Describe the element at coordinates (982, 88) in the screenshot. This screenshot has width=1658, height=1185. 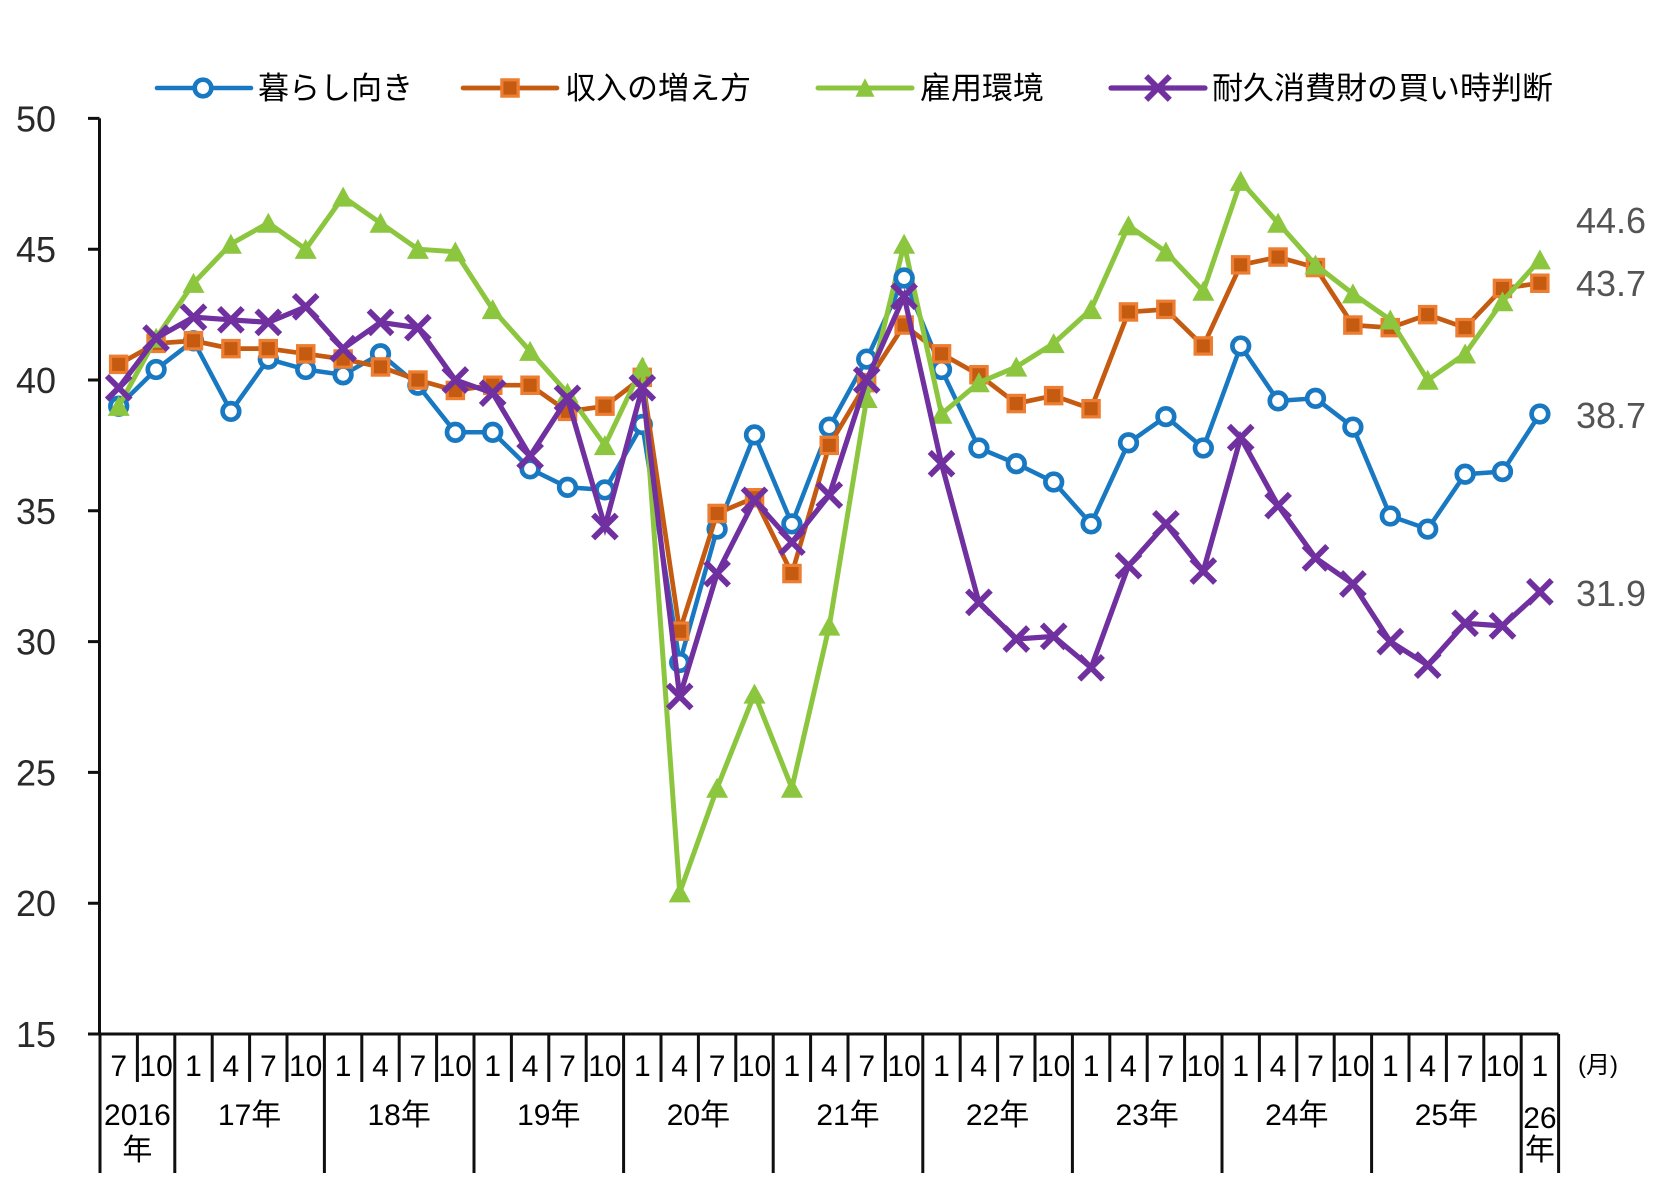
I see `svg-text: 雇用環境` at that location.